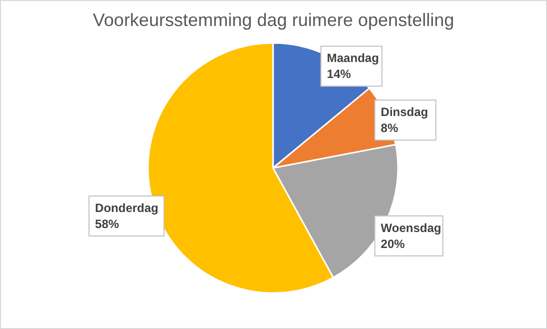 This screenshot has height=329, width=547. I want to click on data-label: 14%, so click(339, 74).